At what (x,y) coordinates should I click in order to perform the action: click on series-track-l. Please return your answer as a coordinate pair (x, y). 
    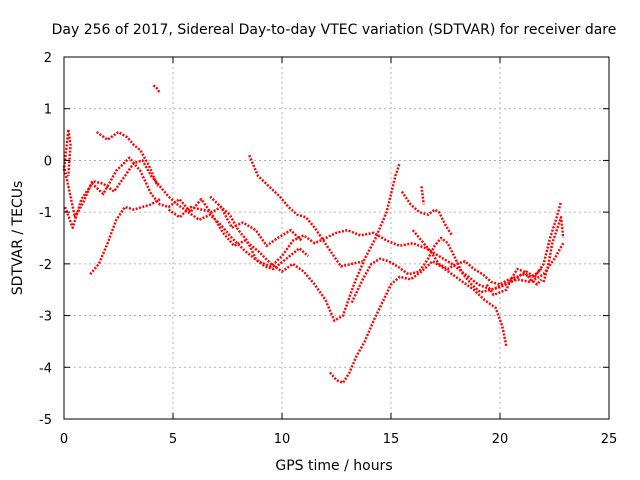
    Looking at the image, I should click on (422, 195).